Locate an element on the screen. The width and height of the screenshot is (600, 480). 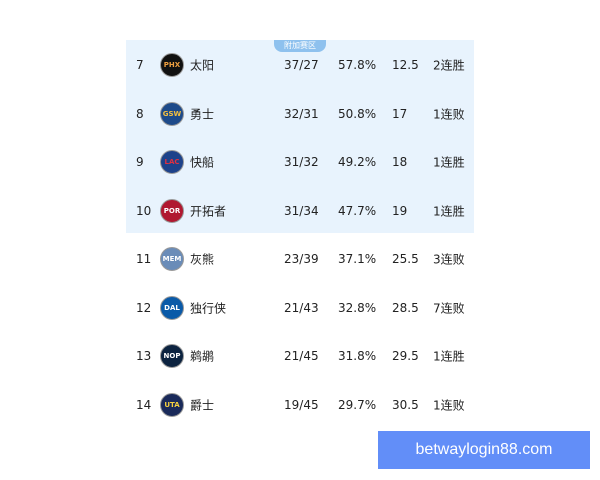
win-loss: 37/27 is located at coordinates (301, 65).